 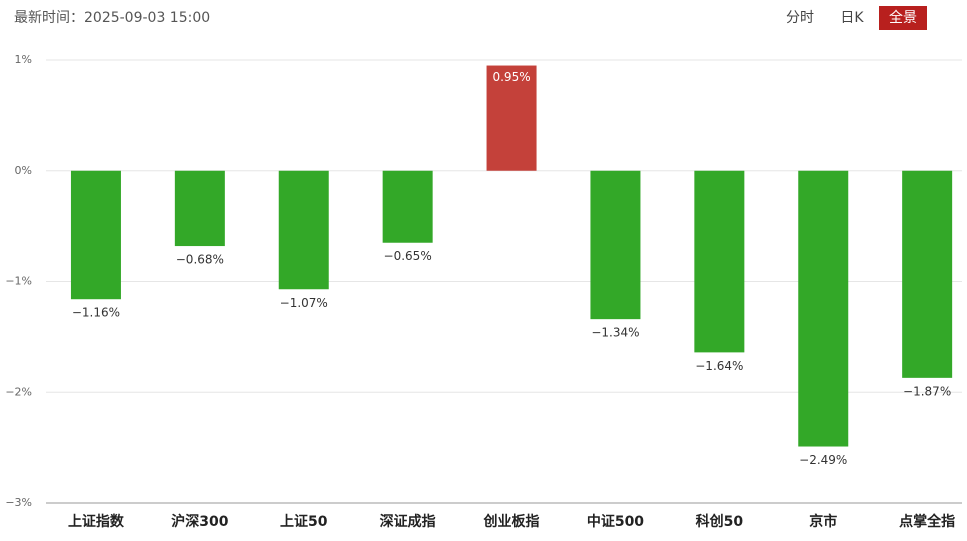 I want to click on tab: 分时, so click(x=800, y=18).